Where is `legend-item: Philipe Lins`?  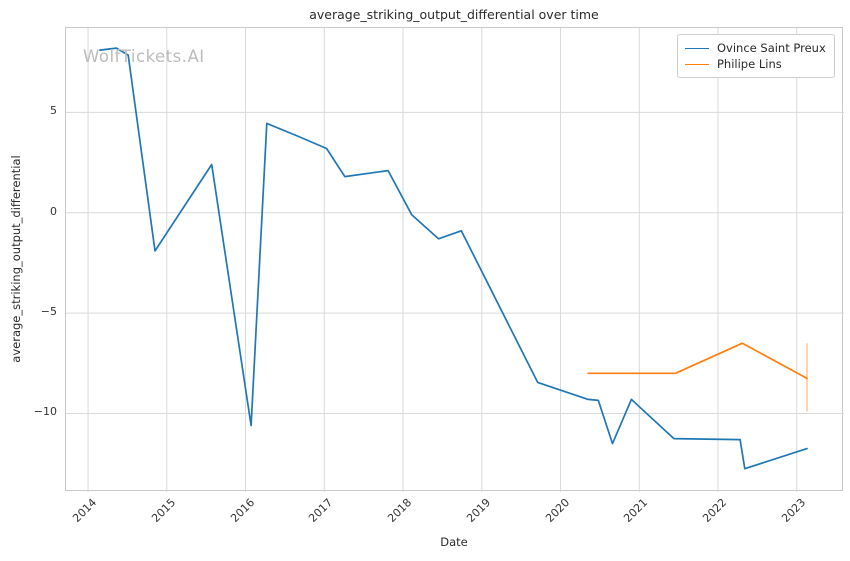 legend-item: Philipe Lins is located at coordinates (755, 64).